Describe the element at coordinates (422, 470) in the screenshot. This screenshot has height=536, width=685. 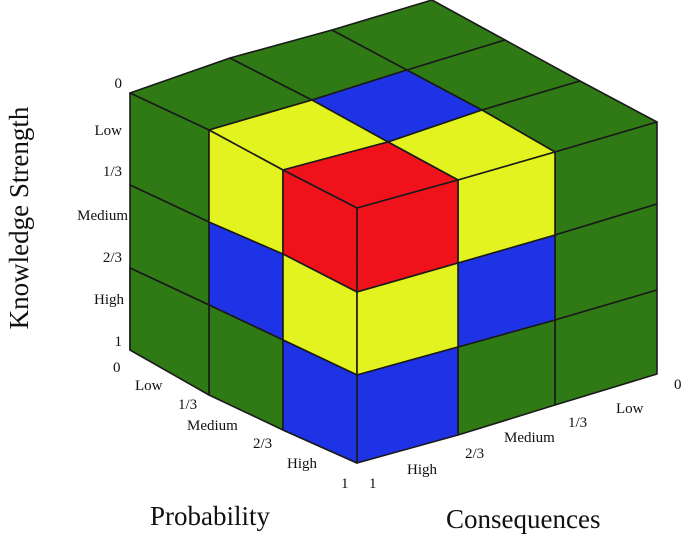
I see `consequences-tick-high: High` at that location.